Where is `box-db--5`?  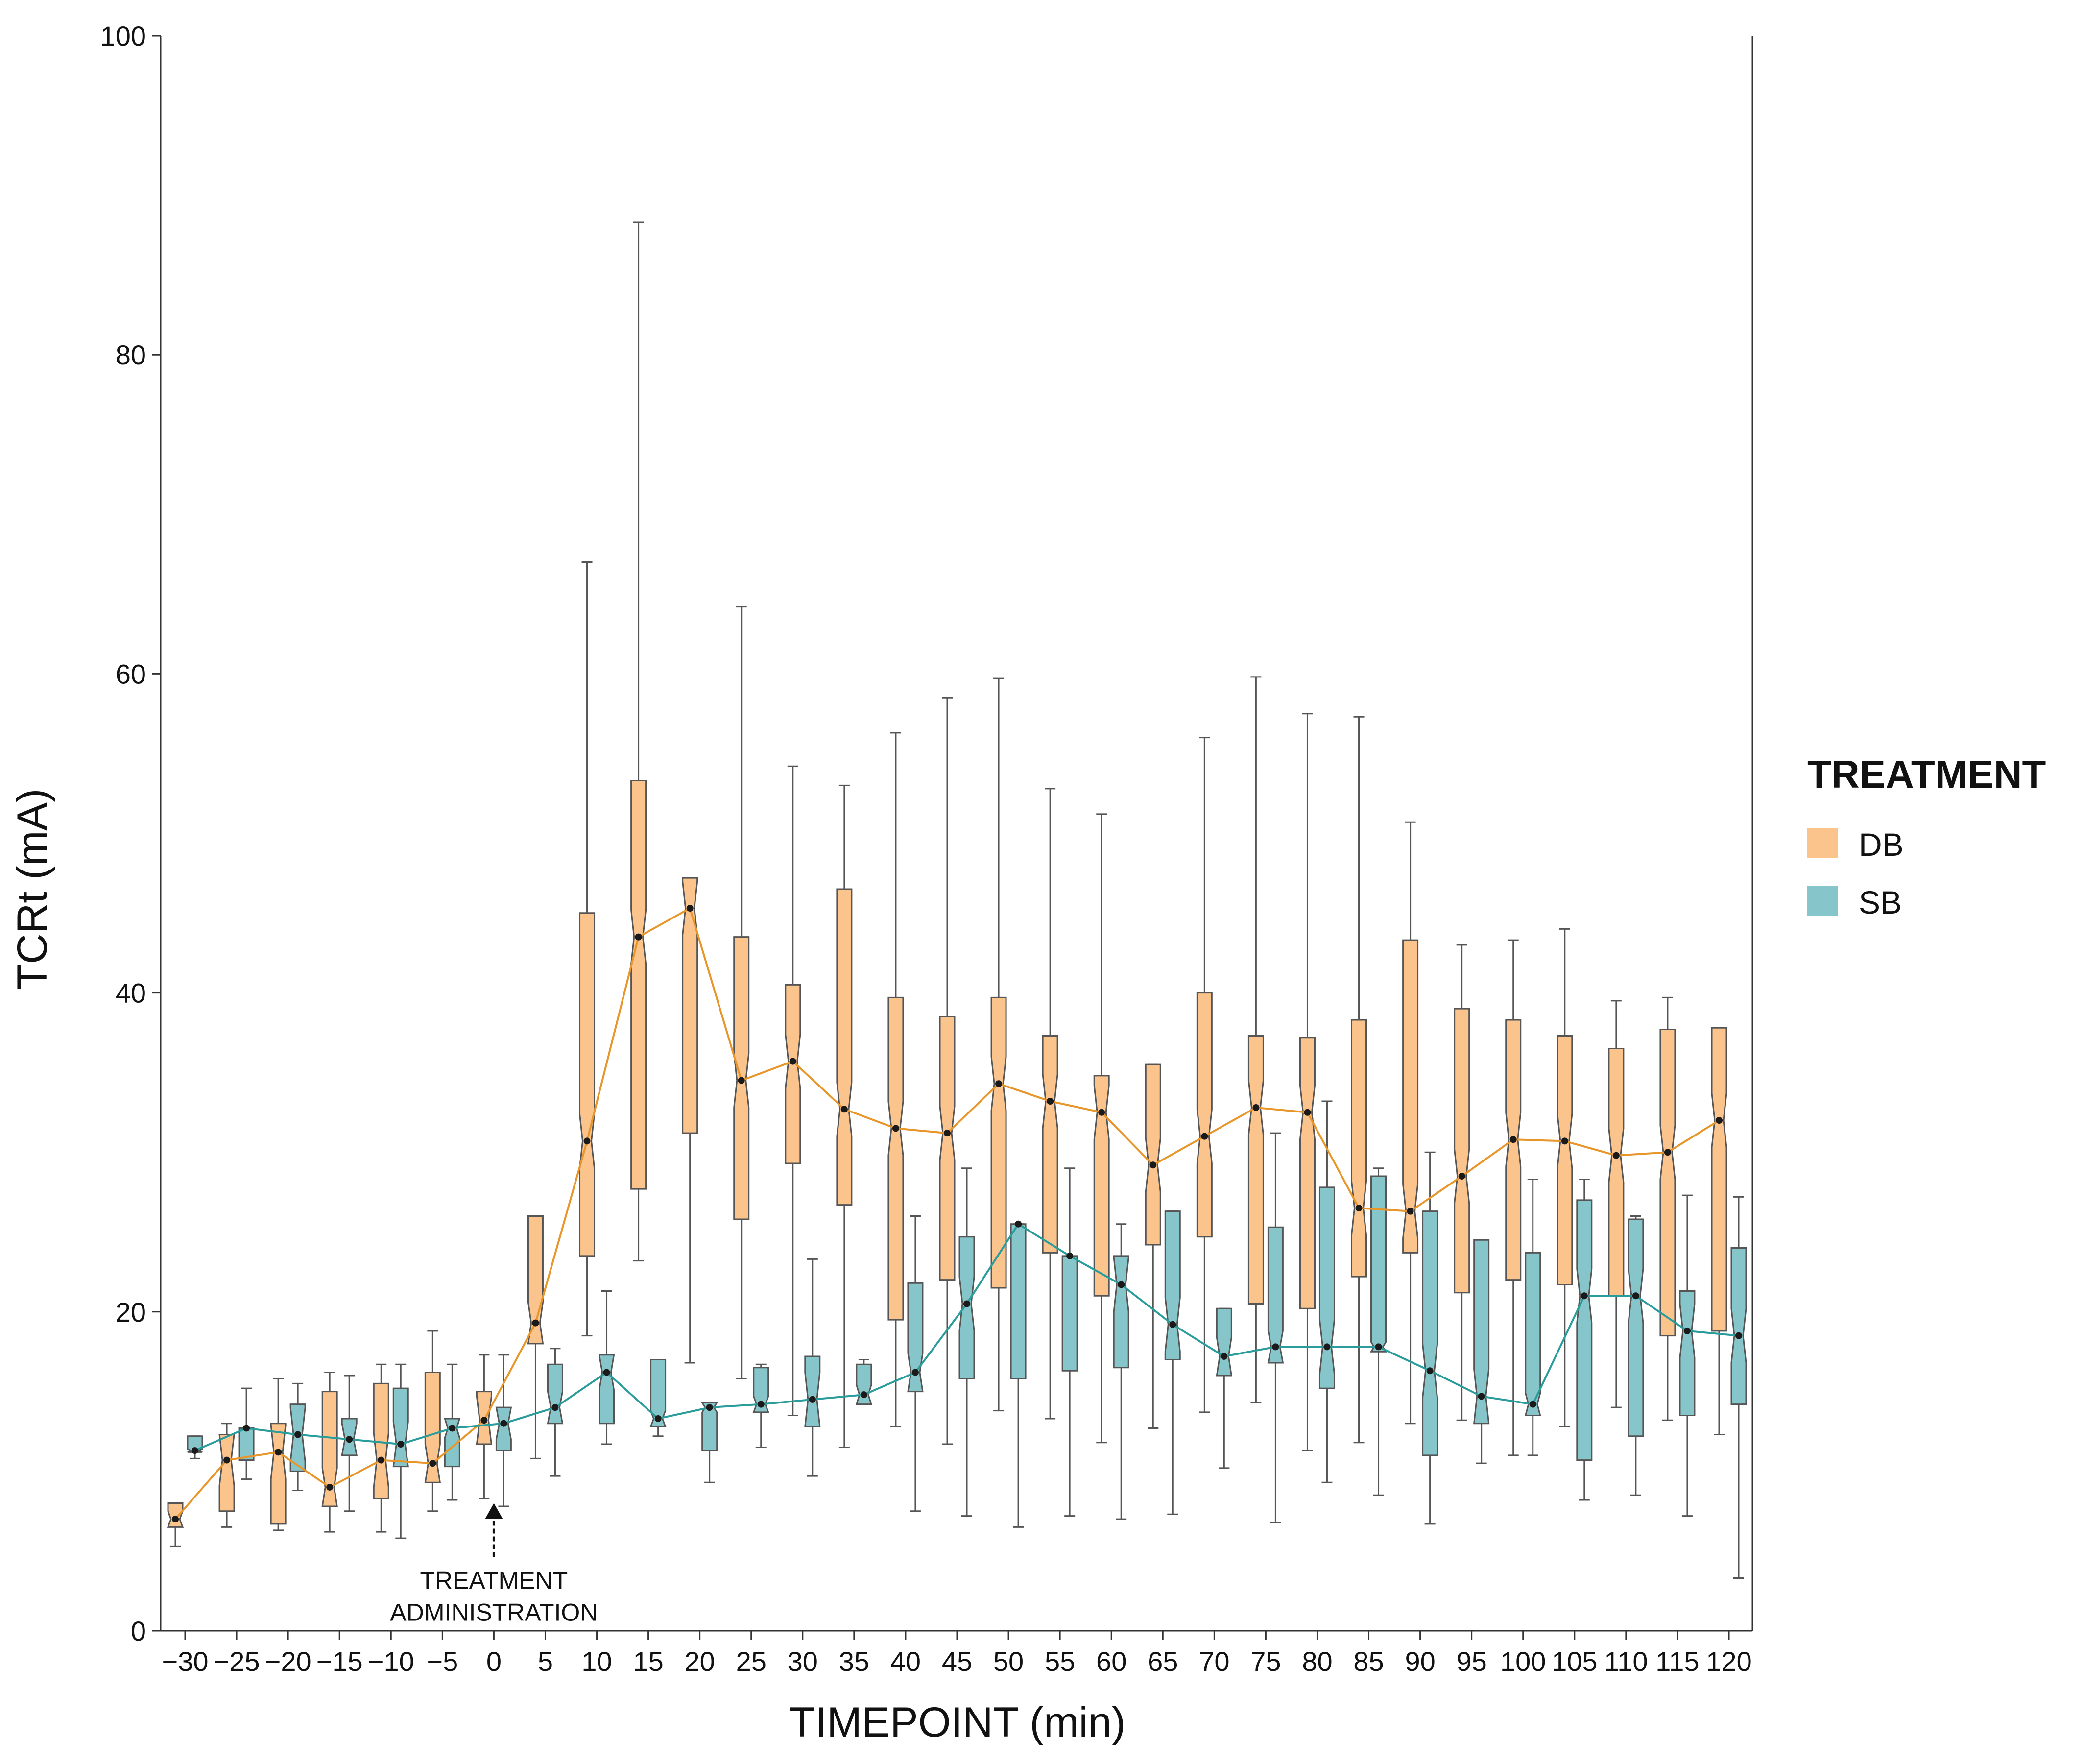 box-db--5 is located at coordinates (432, 1421).